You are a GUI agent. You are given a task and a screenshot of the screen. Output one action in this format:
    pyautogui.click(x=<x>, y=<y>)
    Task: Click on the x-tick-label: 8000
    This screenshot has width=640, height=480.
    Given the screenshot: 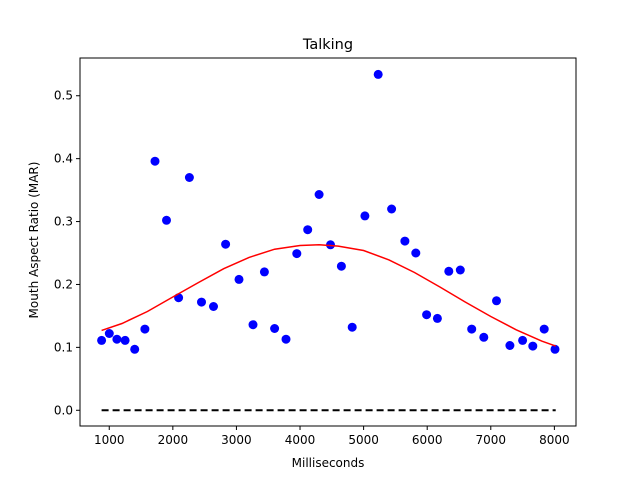 What is the action you would take?
    pyautogui.click(x=554, y=440)
    